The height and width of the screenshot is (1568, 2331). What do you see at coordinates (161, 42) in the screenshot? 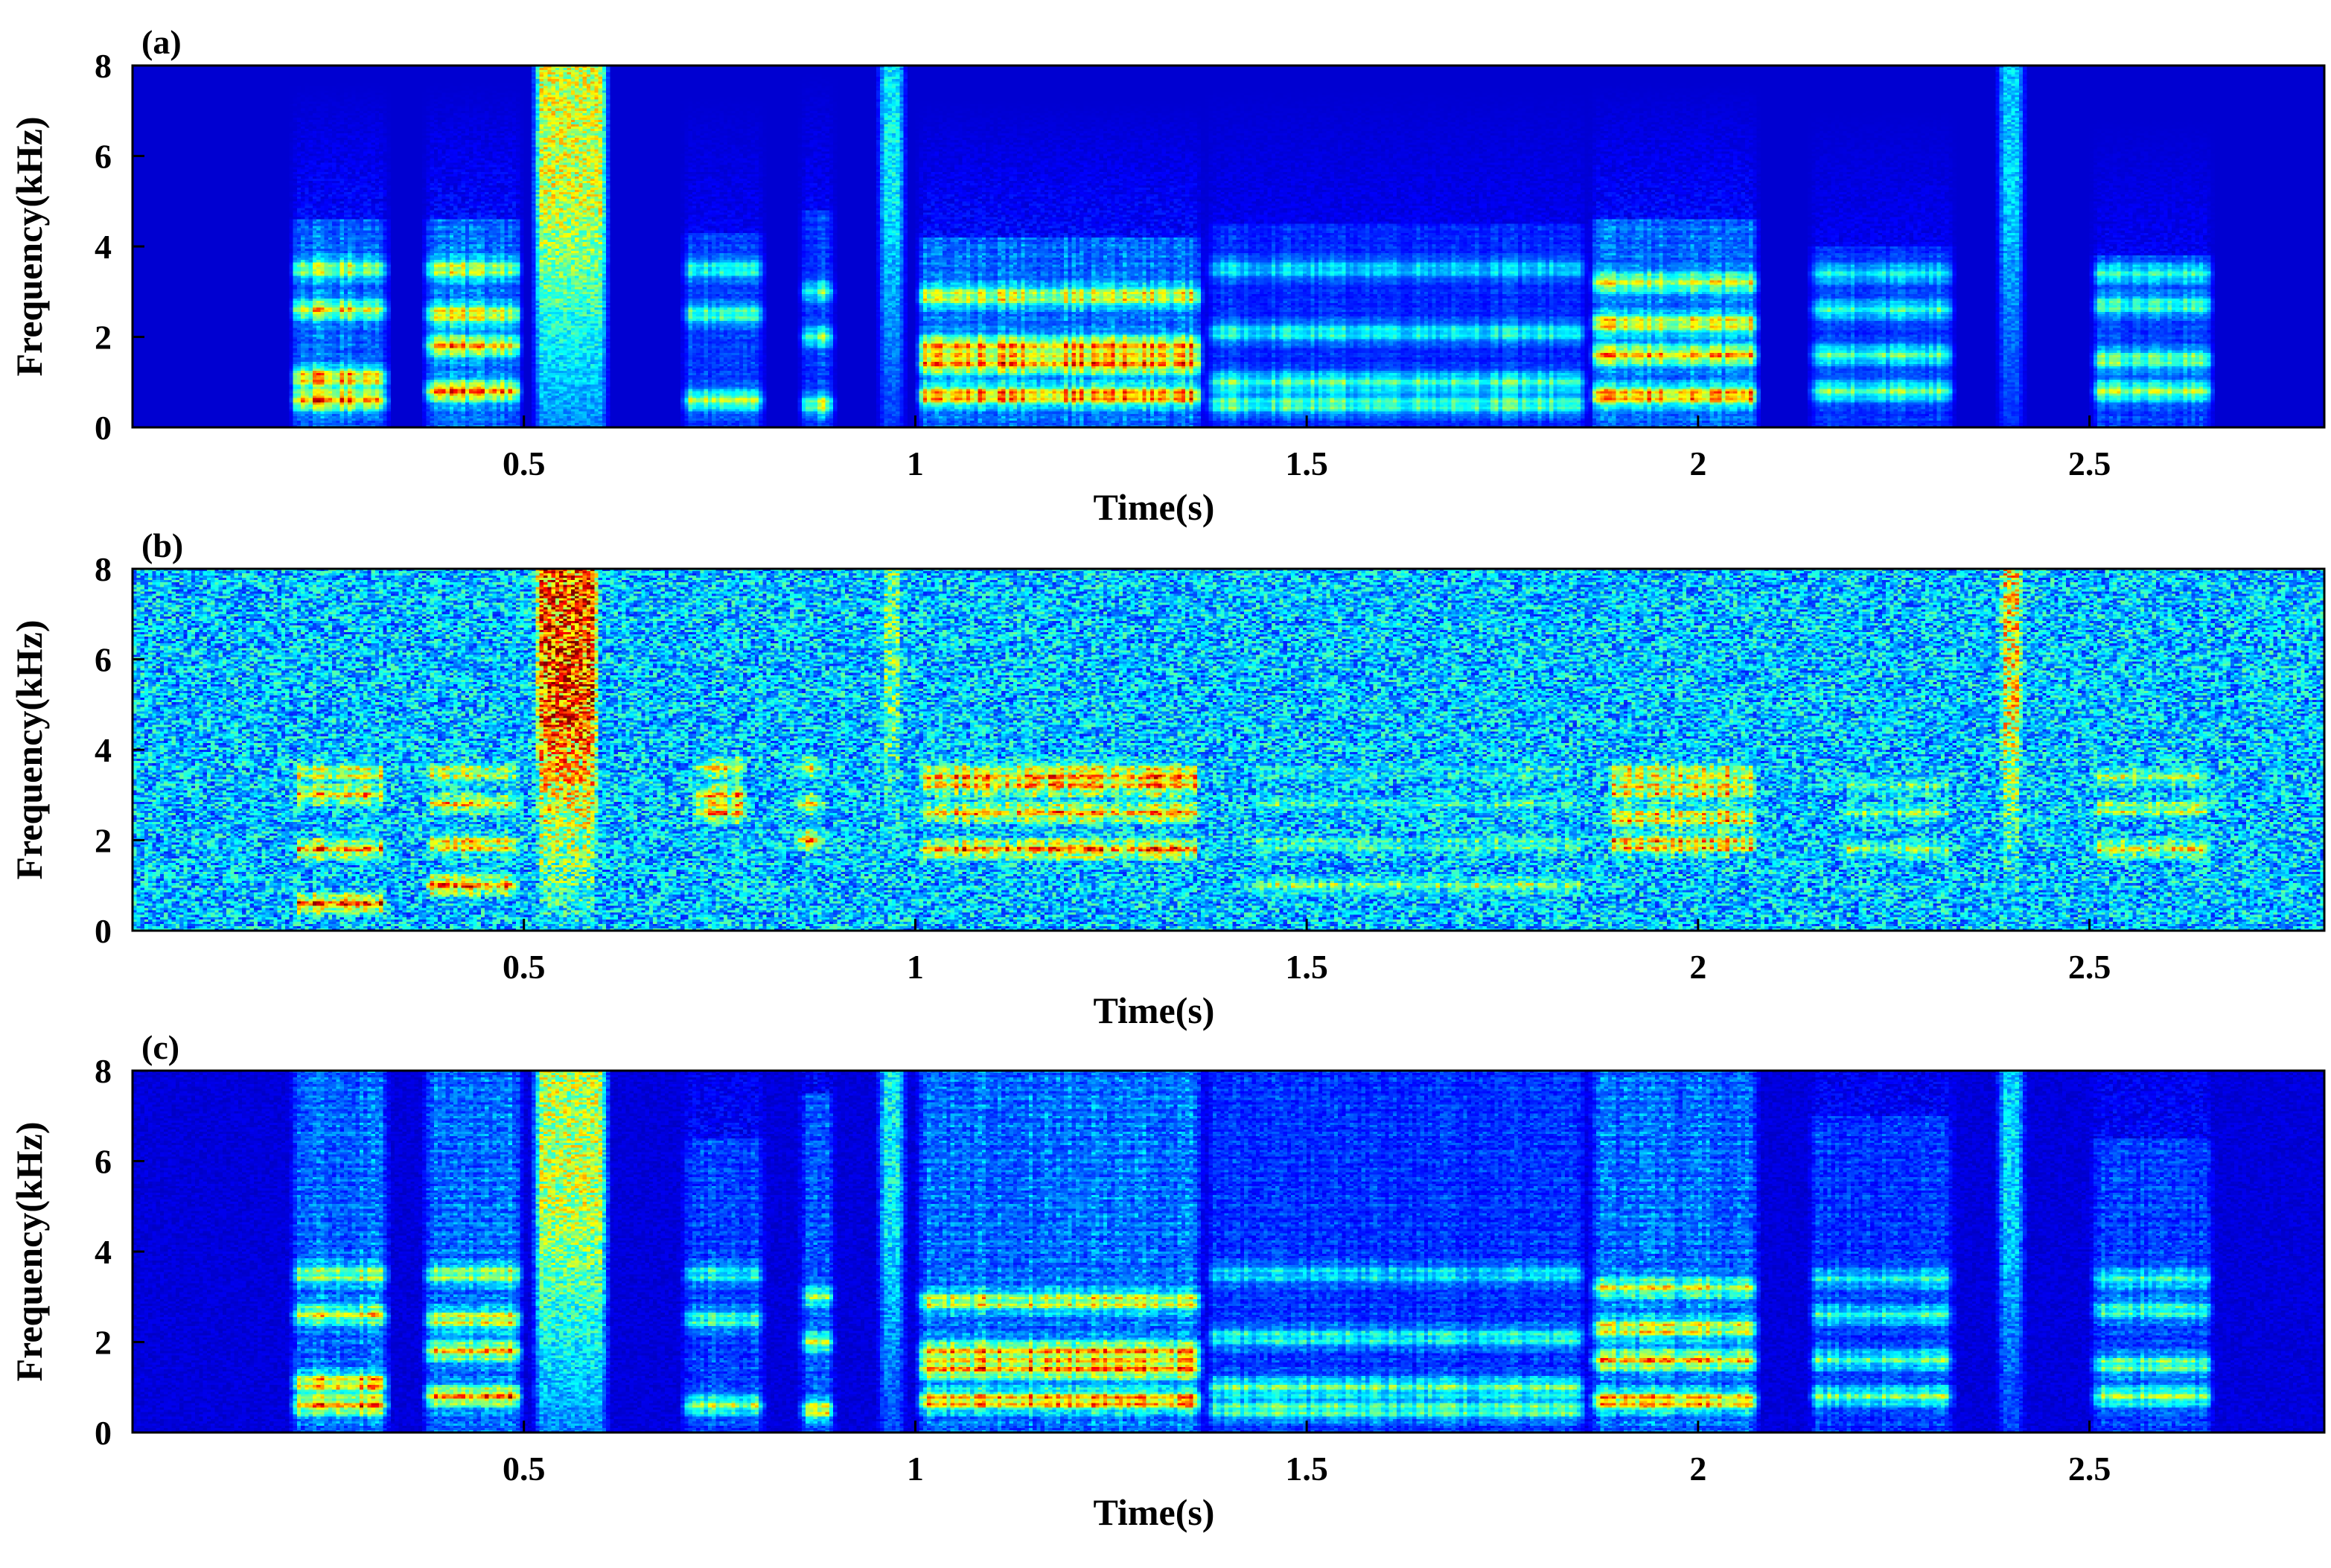
I see `panel-label: (a)` at bounding box center [161, 42].